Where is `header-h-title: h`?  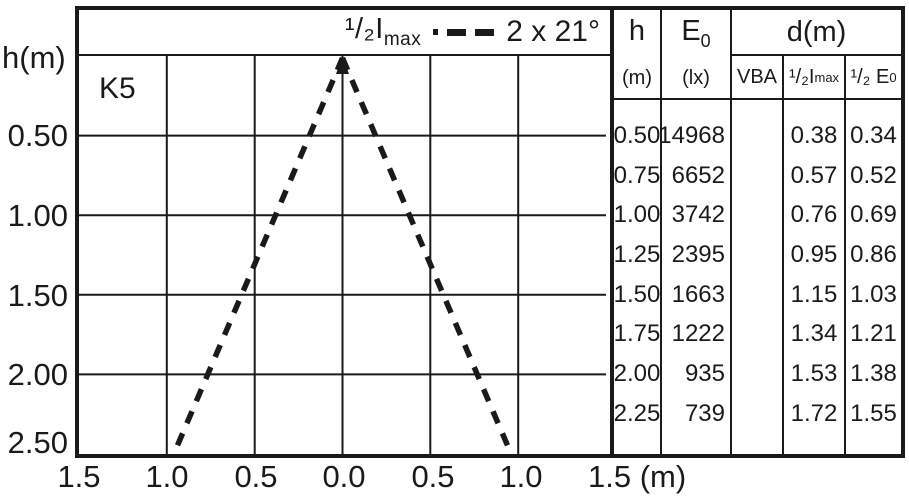 header-h-title: h is located at coordinates (637, 31).